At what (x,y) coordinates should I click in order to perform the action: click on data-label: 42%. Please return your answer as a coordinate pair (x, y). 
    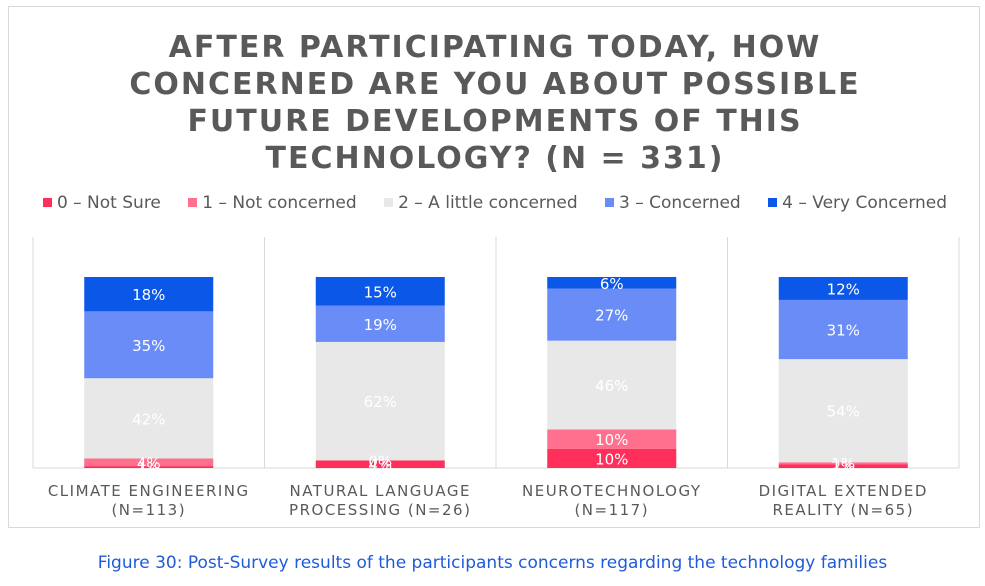
    Looking at the image, I should click on (148, 419).